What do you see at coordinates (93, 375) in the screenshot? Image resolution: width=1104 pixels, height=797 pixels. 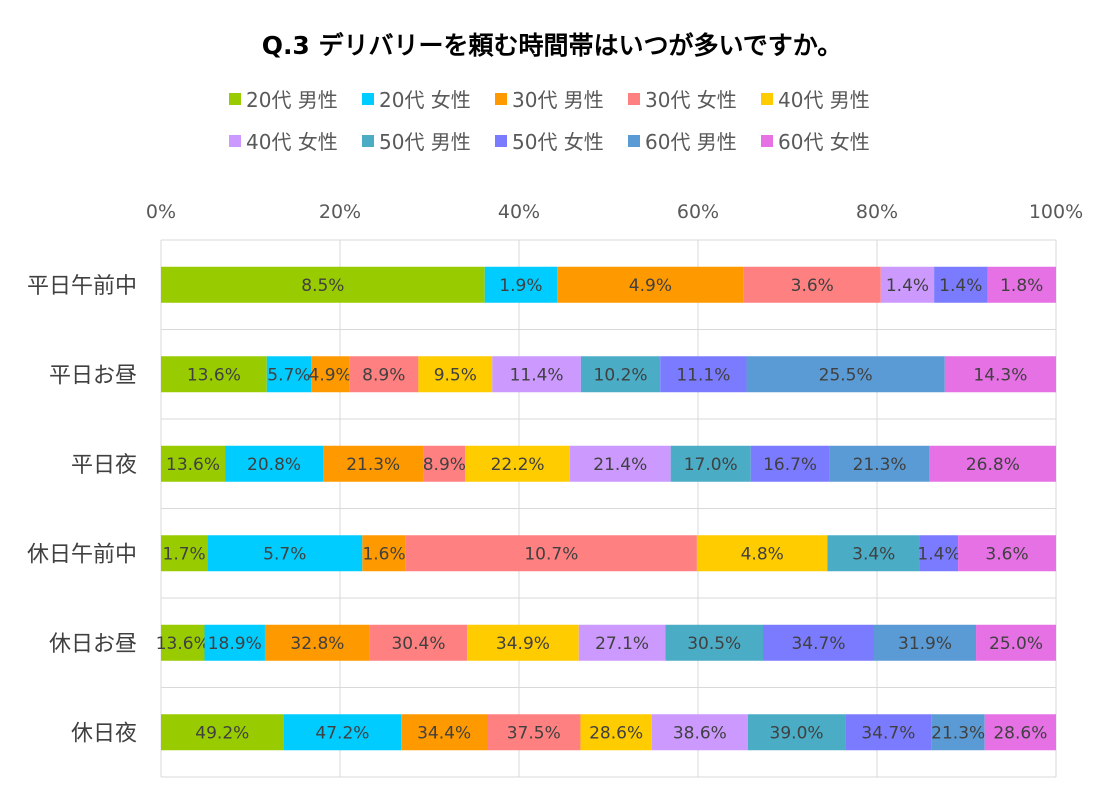 I see `category-label: 平日お昼` at bounding box center [93, 375].